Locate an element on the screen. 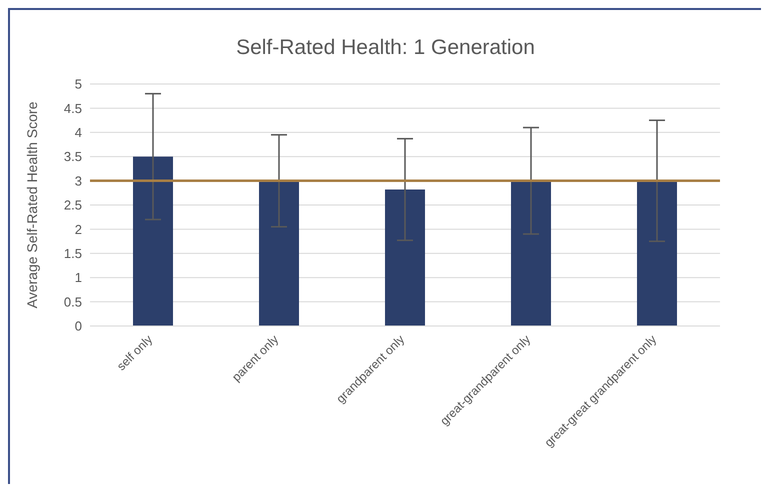 The width and height of the screenshot is (769, 492). y-tick-label: 1.5 is located at coordinates (73, 254).